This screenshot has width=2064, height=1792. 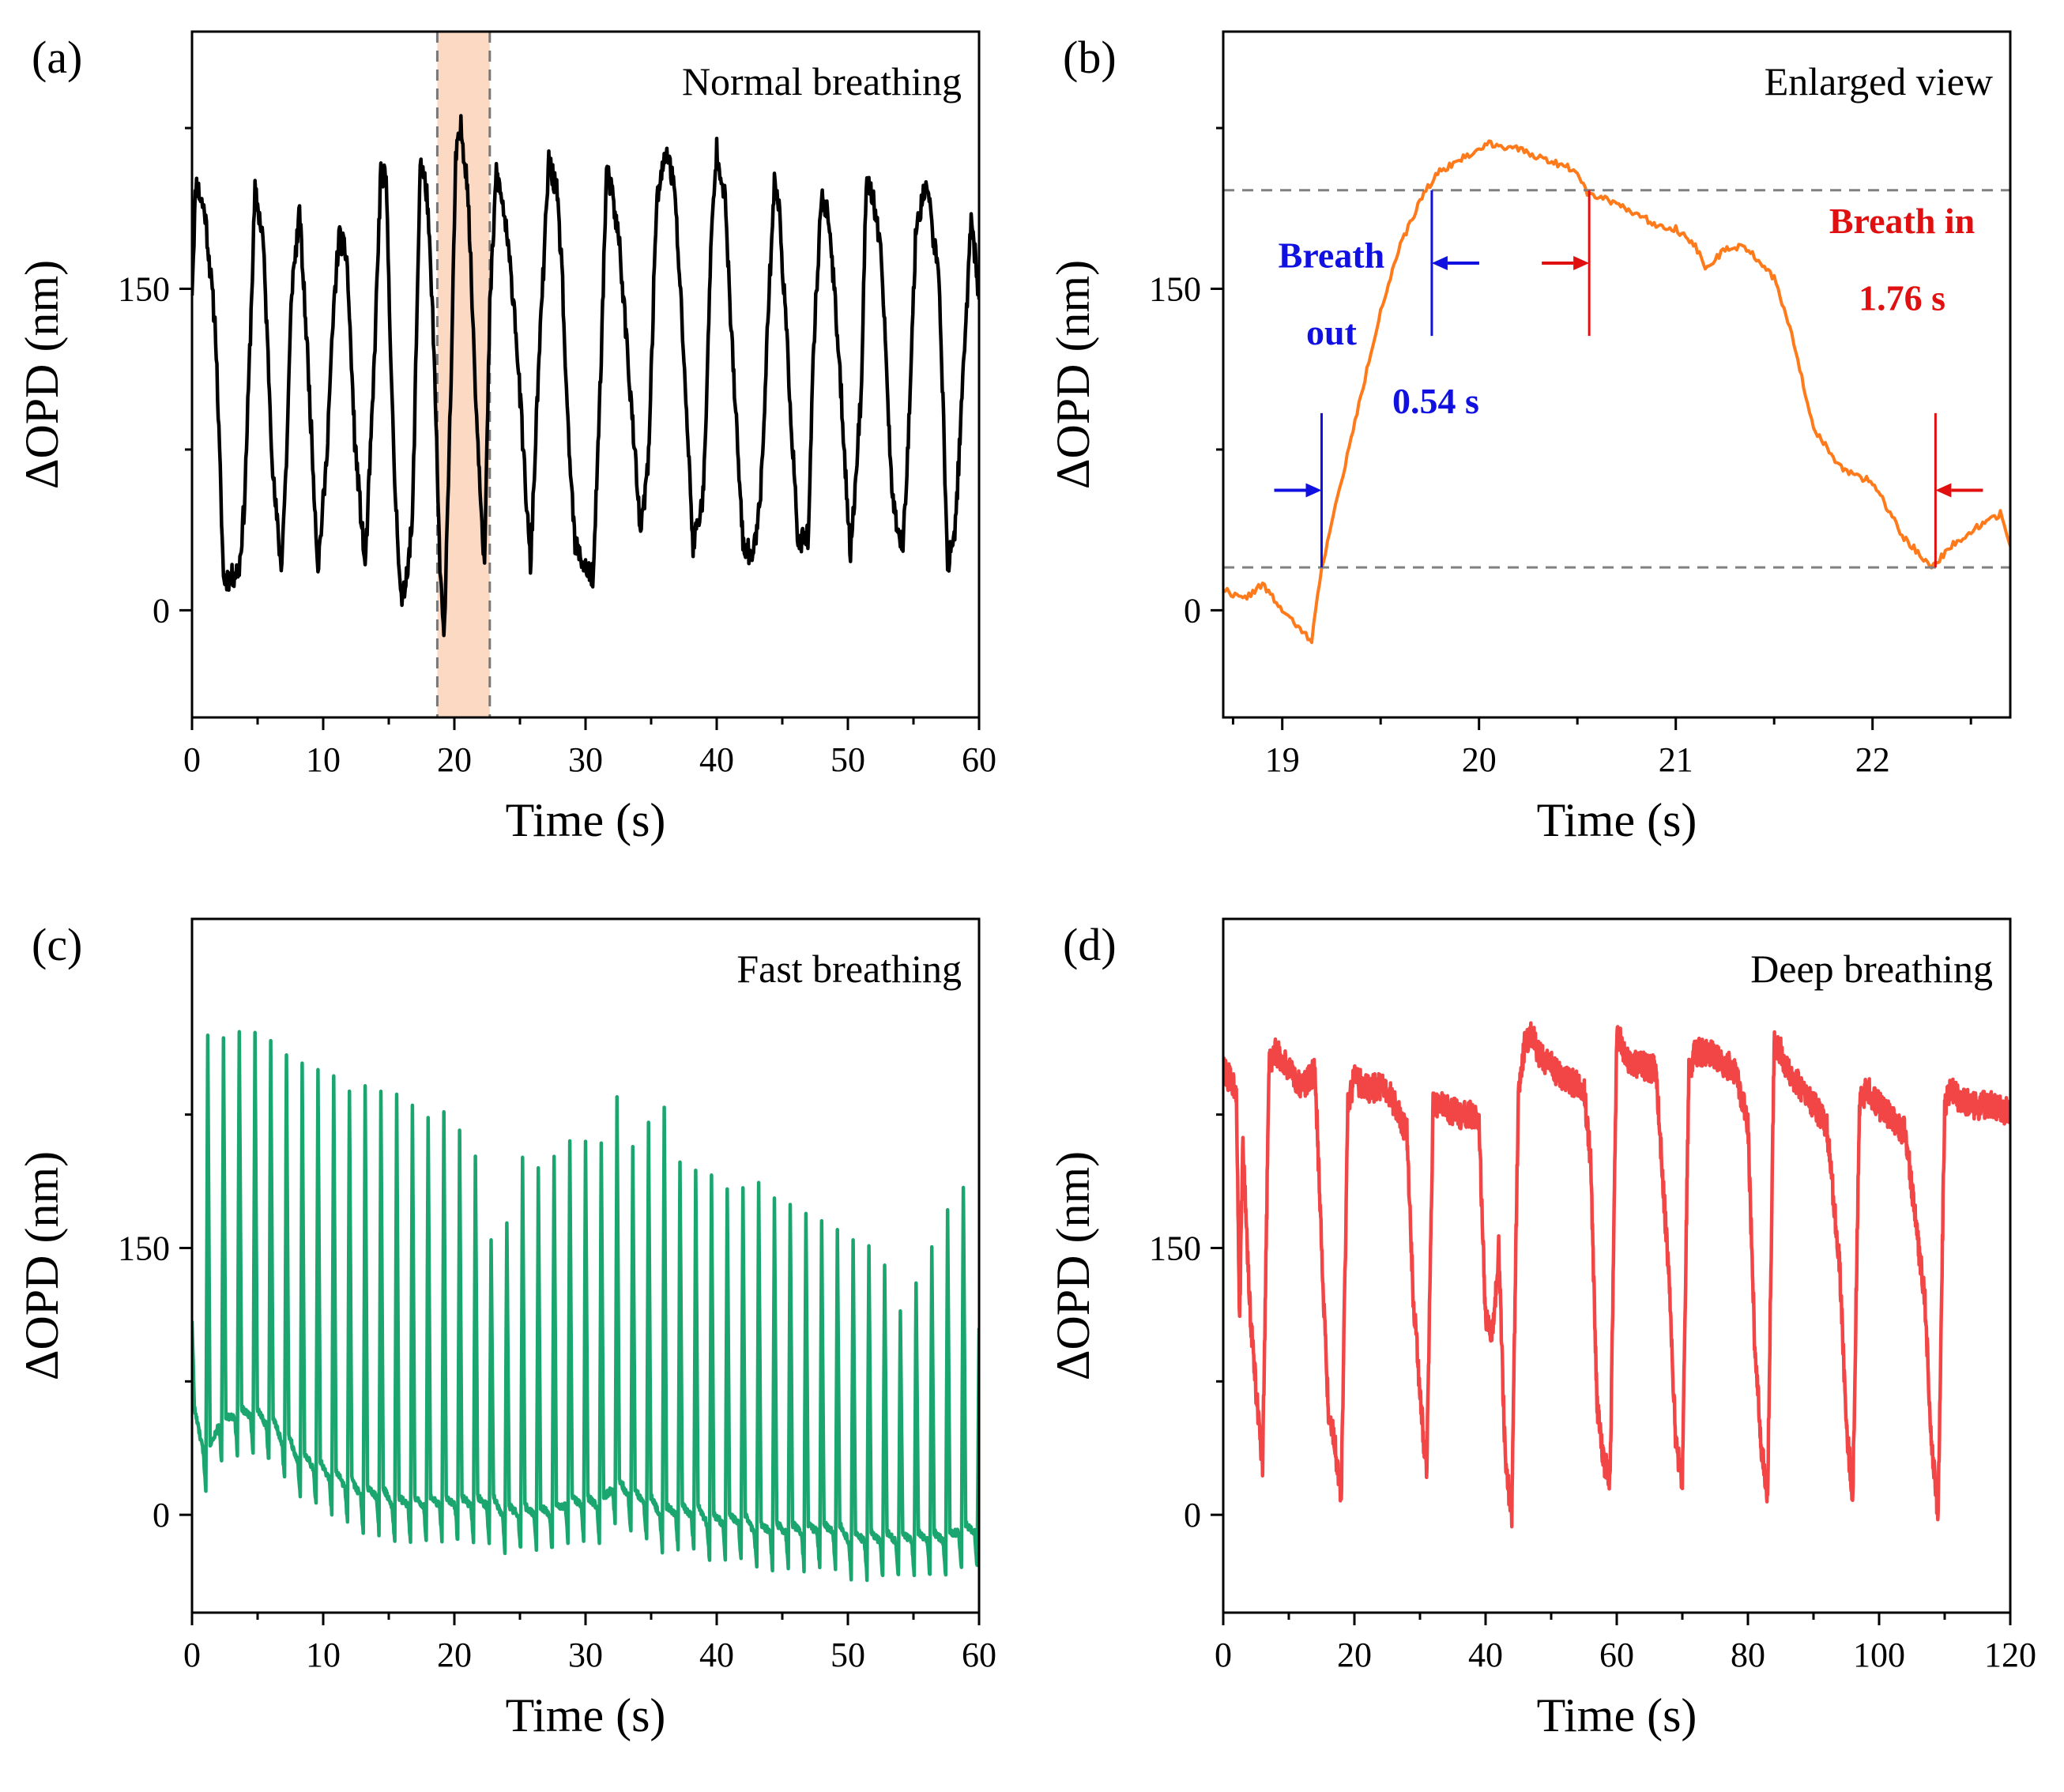 What do you see at coordinates (849, 969) in the screenshot?
I see `panel-title: Fast breathing` at bounding box center [849, 969].